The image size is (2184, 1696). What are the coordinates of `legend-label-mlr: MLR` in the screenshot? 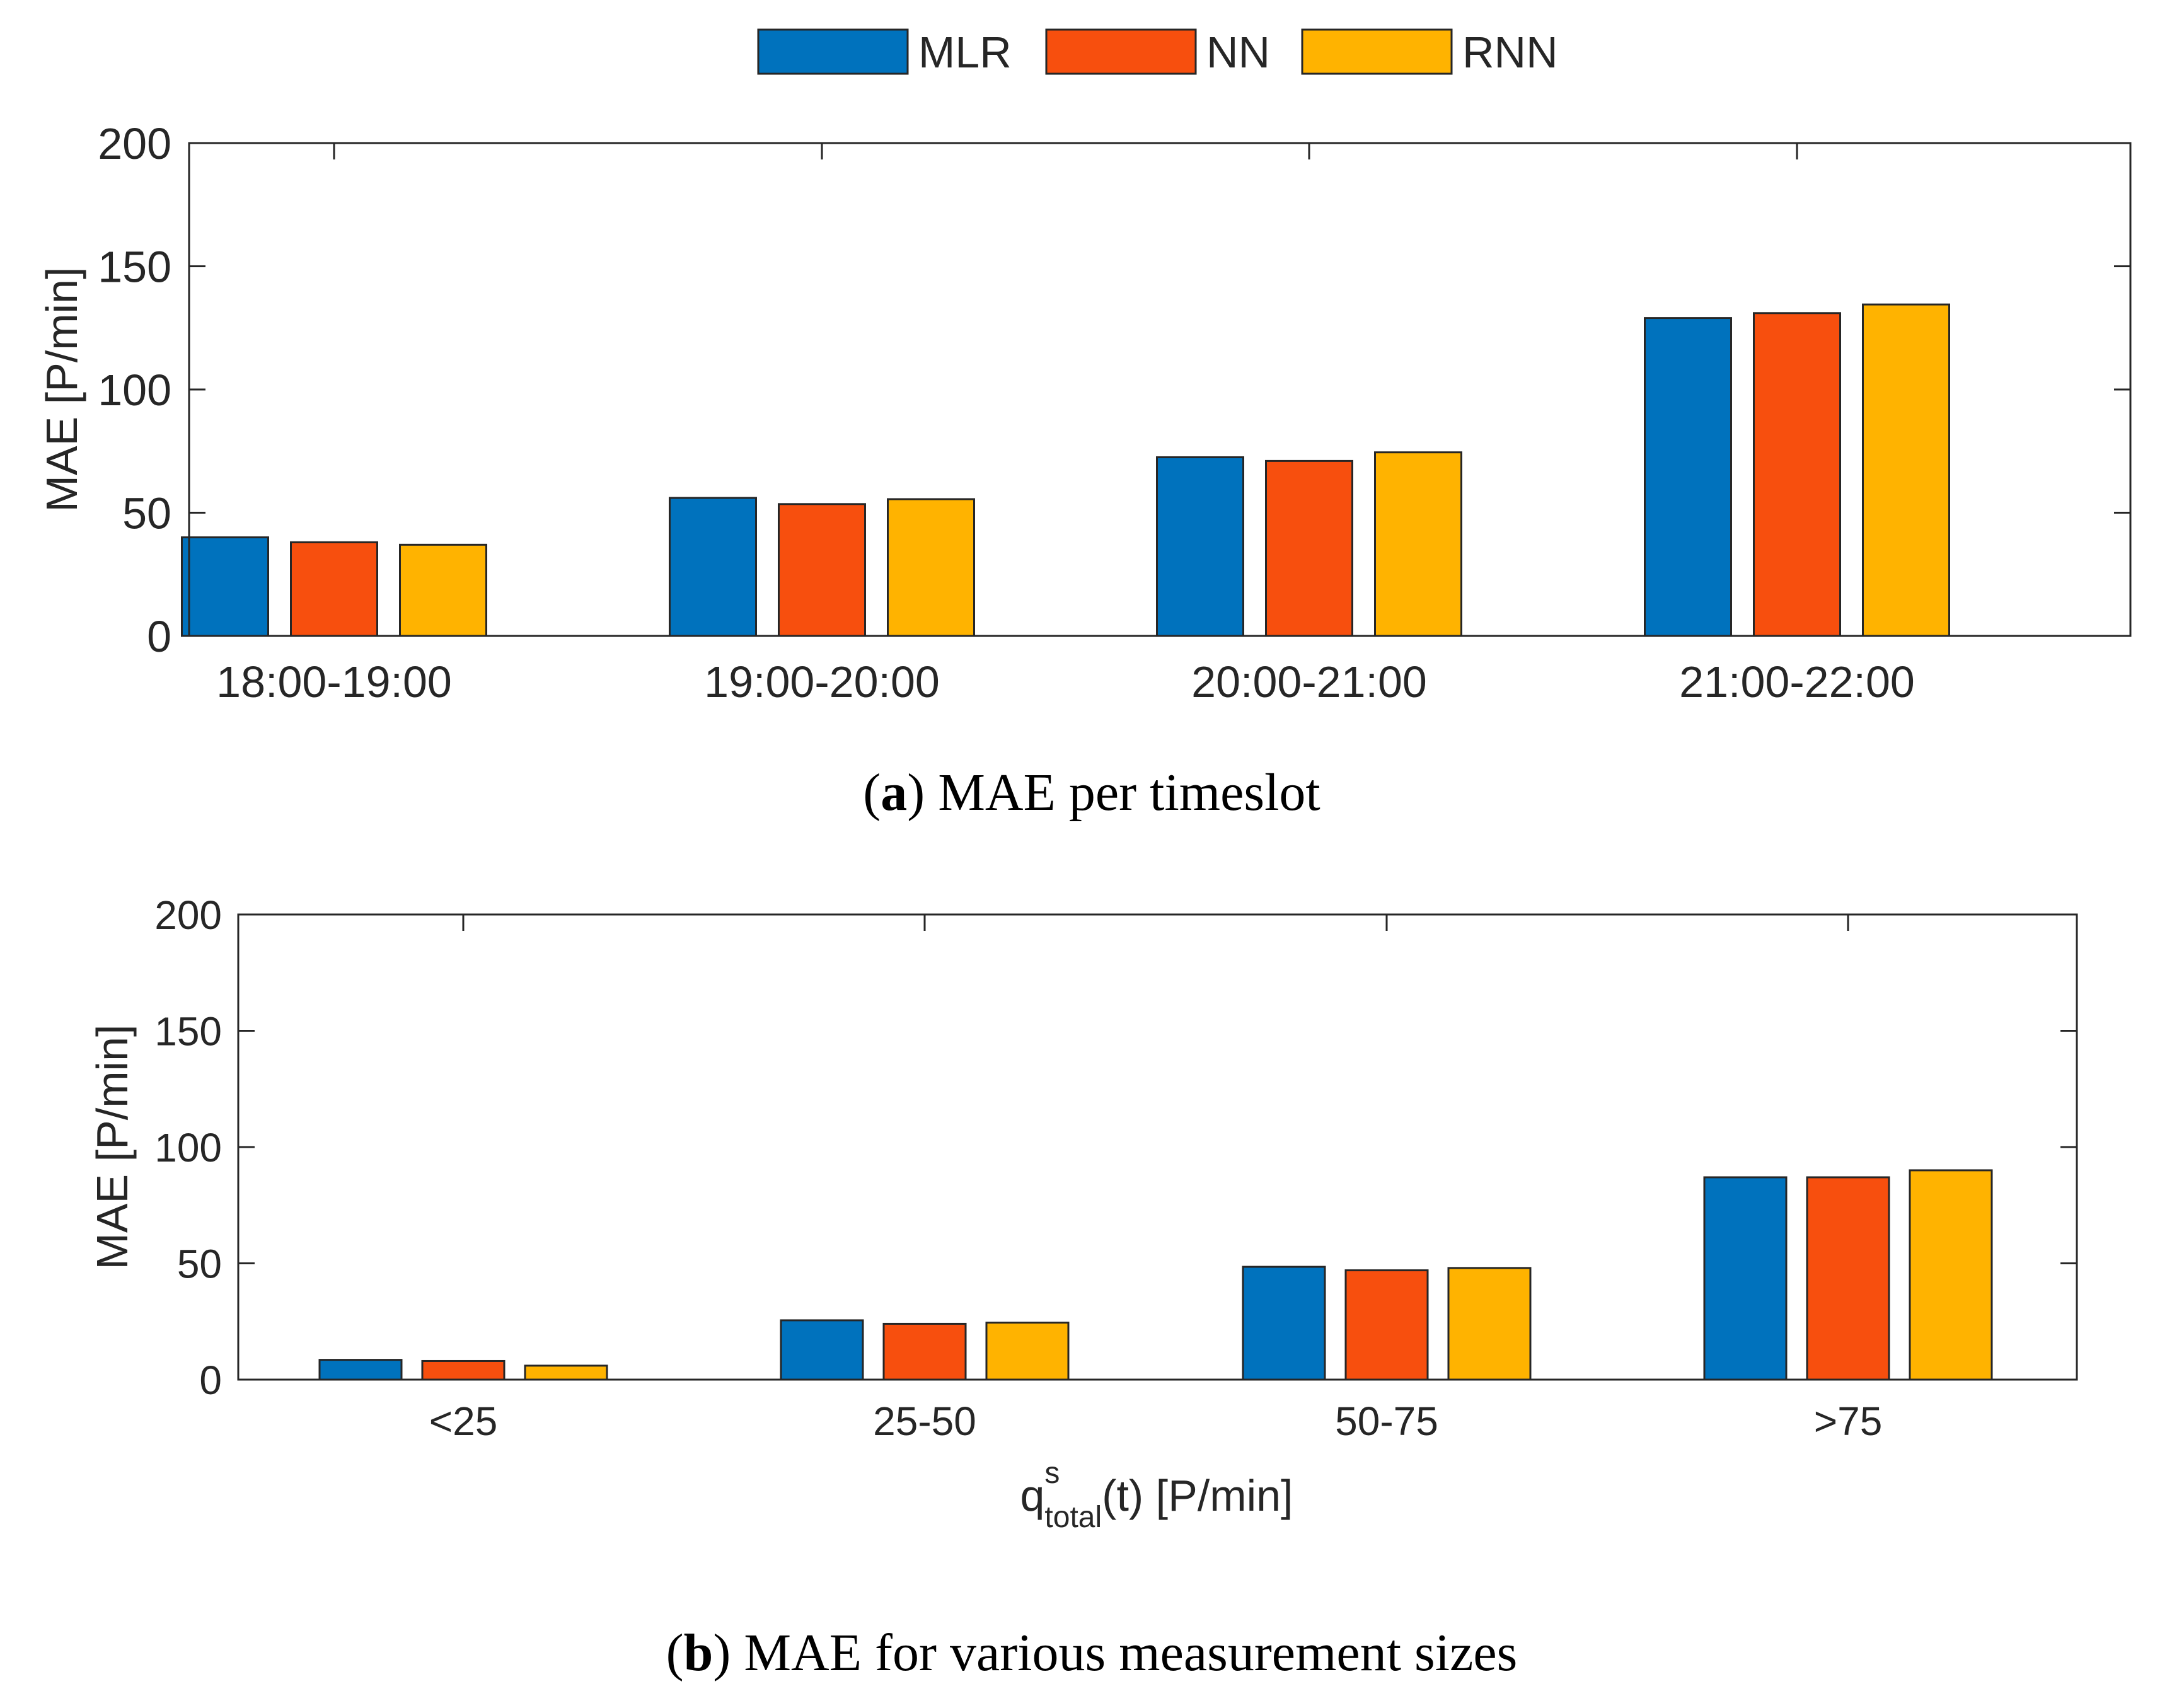 It's located at (965, 53).